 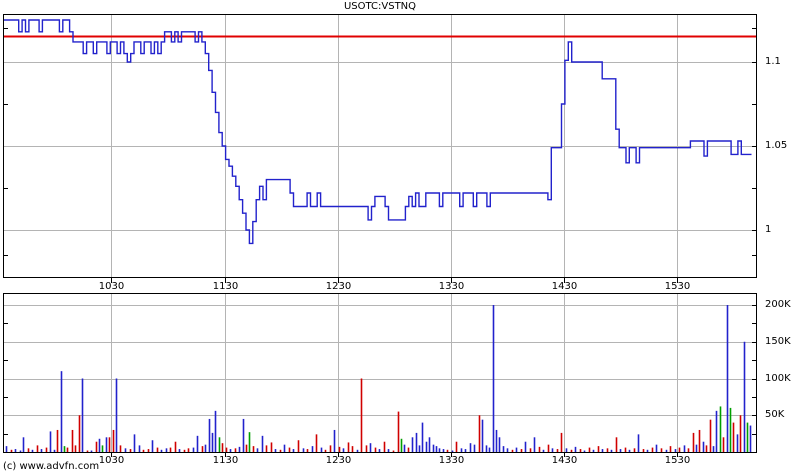 I want to click on price-x-tick-label: 1330, so click(x=451, y=286).